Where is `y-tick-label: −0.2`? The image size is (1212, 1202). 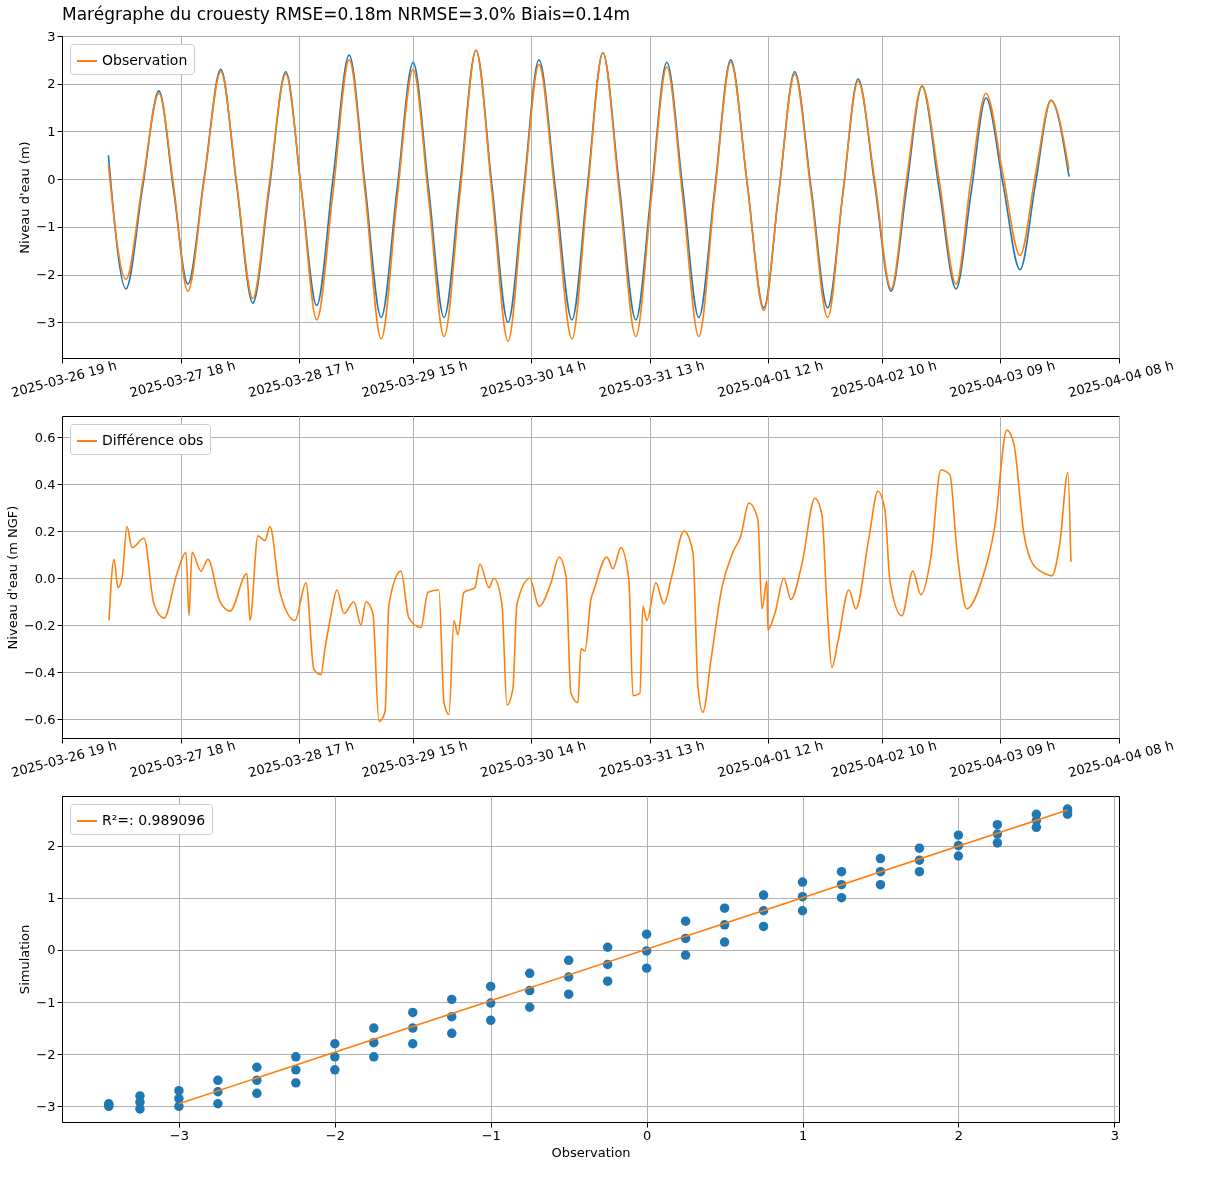 y-tick-label: −0.2 is located at coordinates (39, 625).